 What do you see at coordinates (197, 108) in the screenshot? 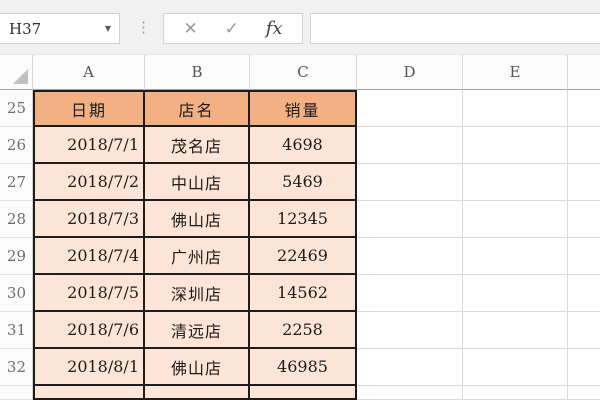
I see `header-cell-store: 店名` at bounding box center [197, 108].